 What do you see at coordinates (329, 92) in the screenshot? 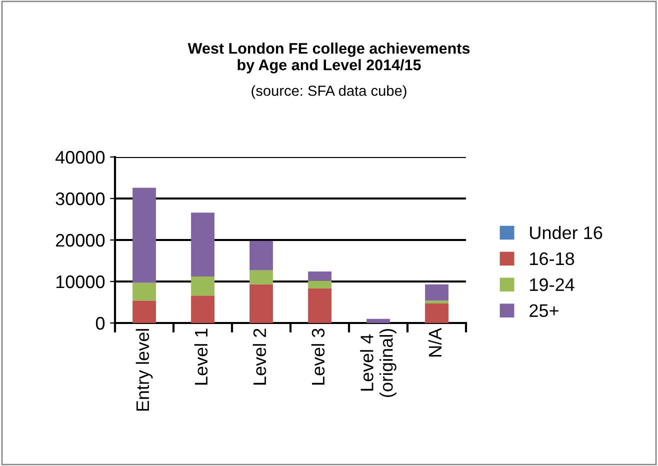
I see `chart-subtitle: (source: SFA data cube)` at bounding box center [329, 92].